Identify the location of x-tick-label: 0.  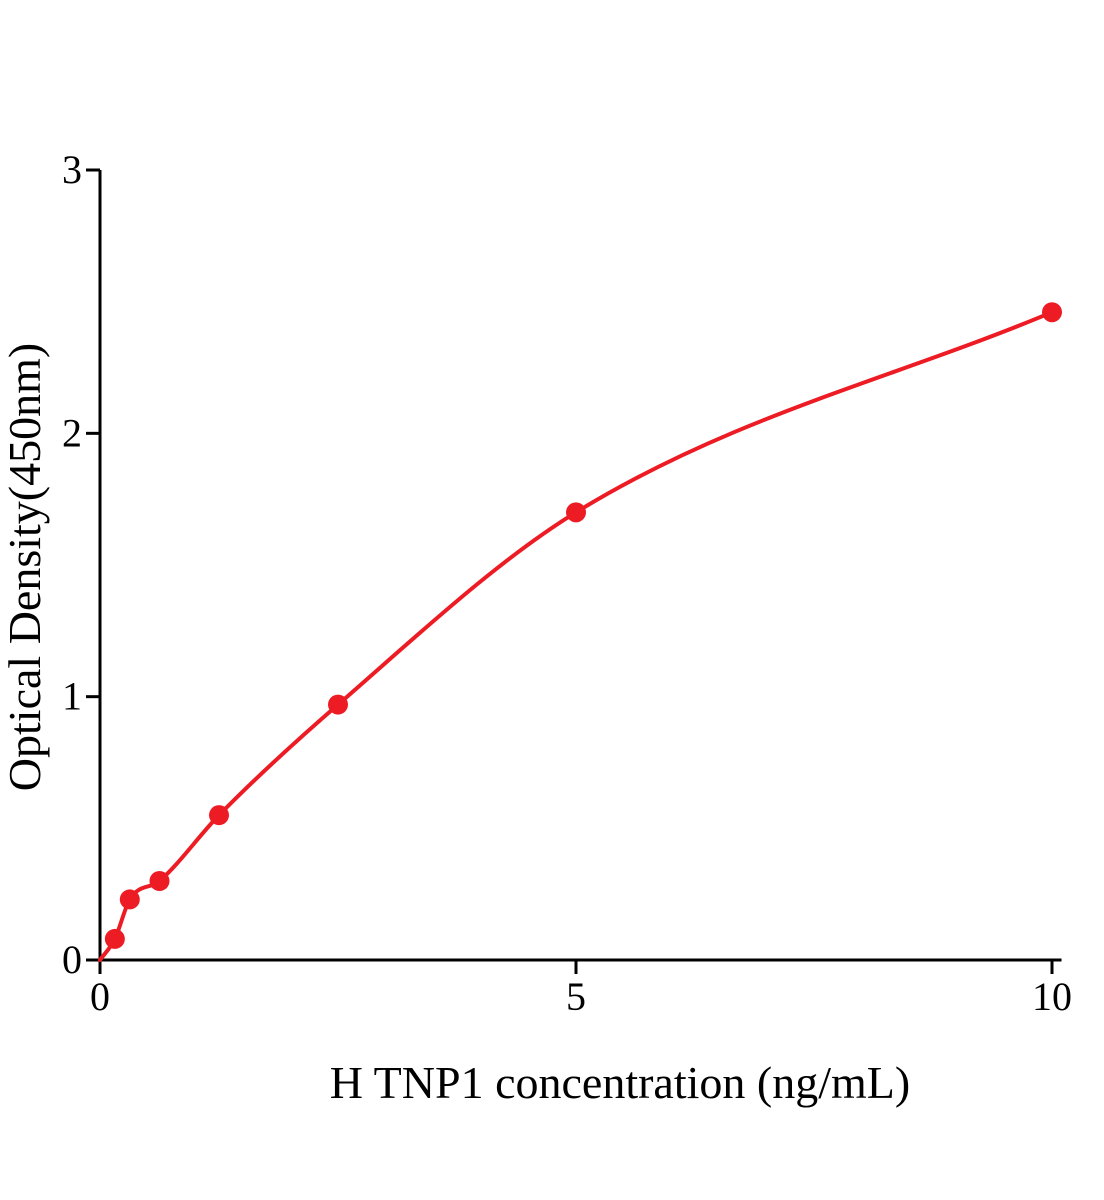
(100, 996).